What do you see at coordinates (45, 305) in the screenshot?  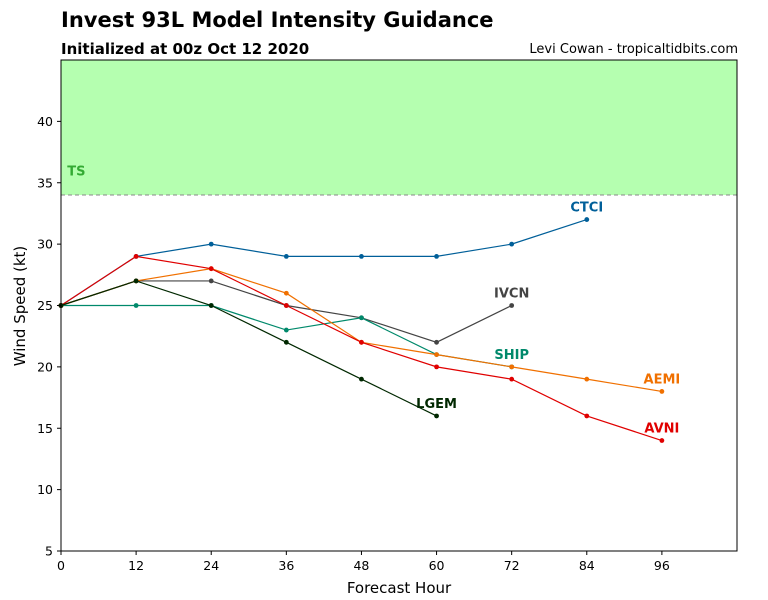 I see `y-tick-label: 25` at bounding box center [45, 305].